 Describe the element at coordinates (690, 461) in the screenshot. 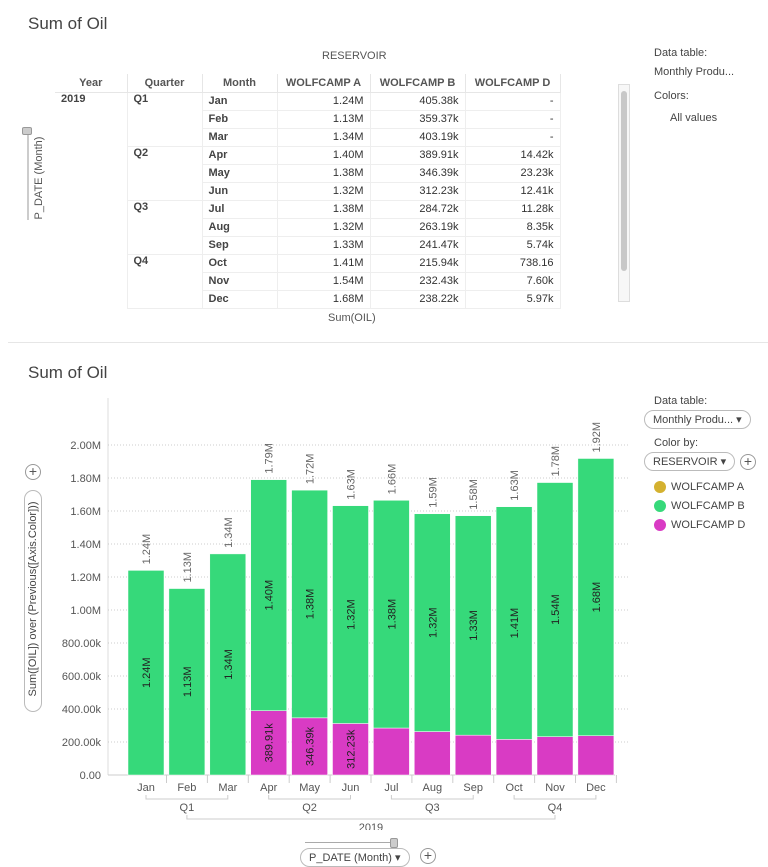

I see `color-by-dropdown: RESERVOIR ▾` at that location.